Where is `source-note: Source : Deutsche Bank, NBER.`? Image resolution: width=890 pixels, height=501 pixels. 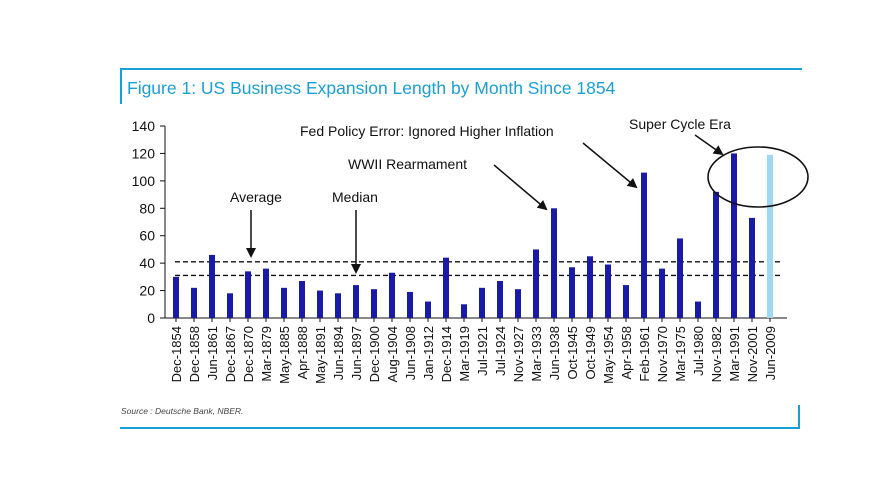
source-note: Source : Deutsche Bank, NBER. is located at coordinates (182, 411).